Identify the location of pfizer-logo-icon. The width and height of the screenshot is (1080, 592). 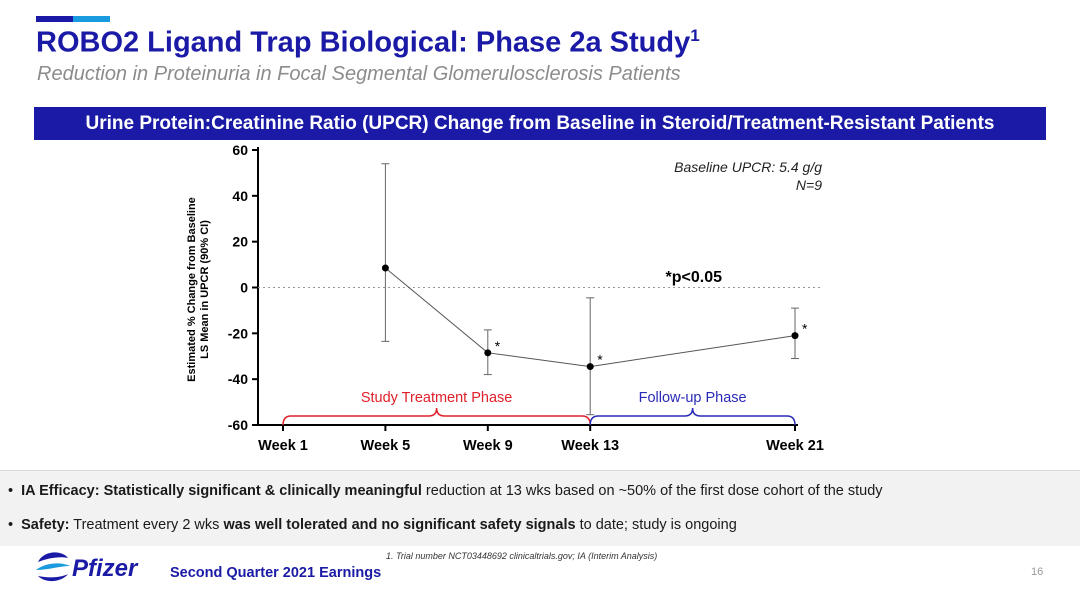
(53, 567).